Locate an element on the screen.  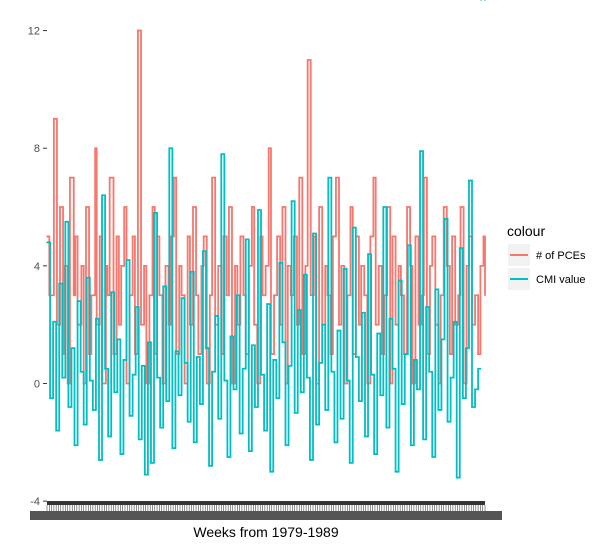
y-tick-label: 4 is located at coordinates (37, 267).